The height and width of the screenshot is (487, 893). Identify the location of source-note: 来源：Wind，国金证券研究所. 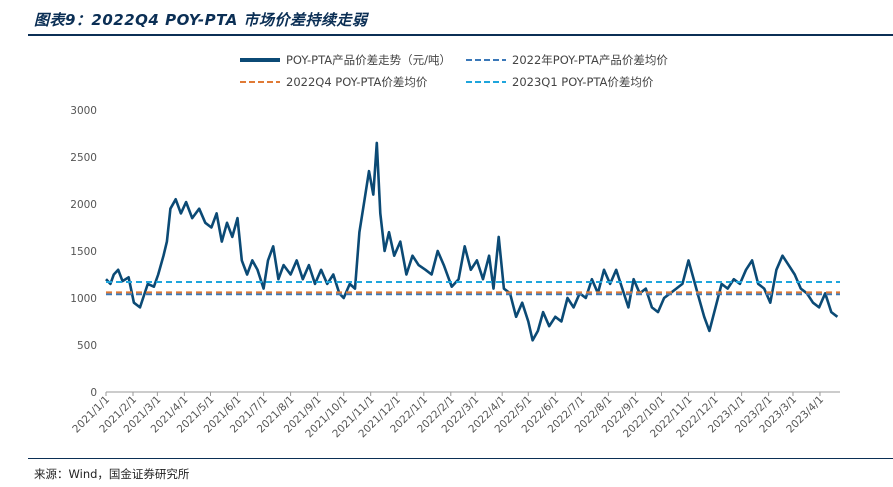
(112, 474).